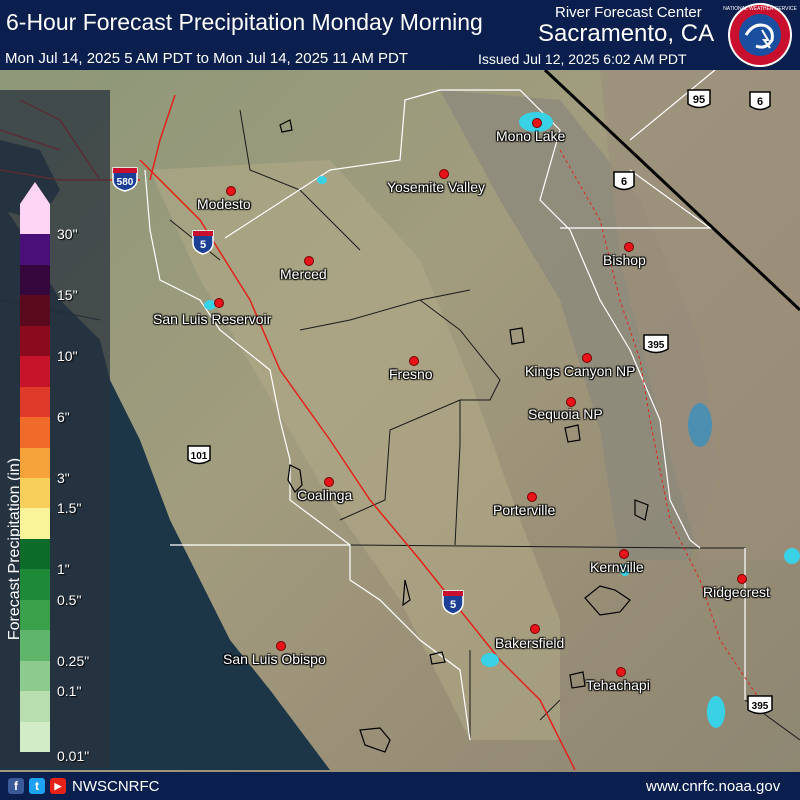 The image size is (800, 800). I want to click on city-label-modesto: Modesto, so click(224, 204).